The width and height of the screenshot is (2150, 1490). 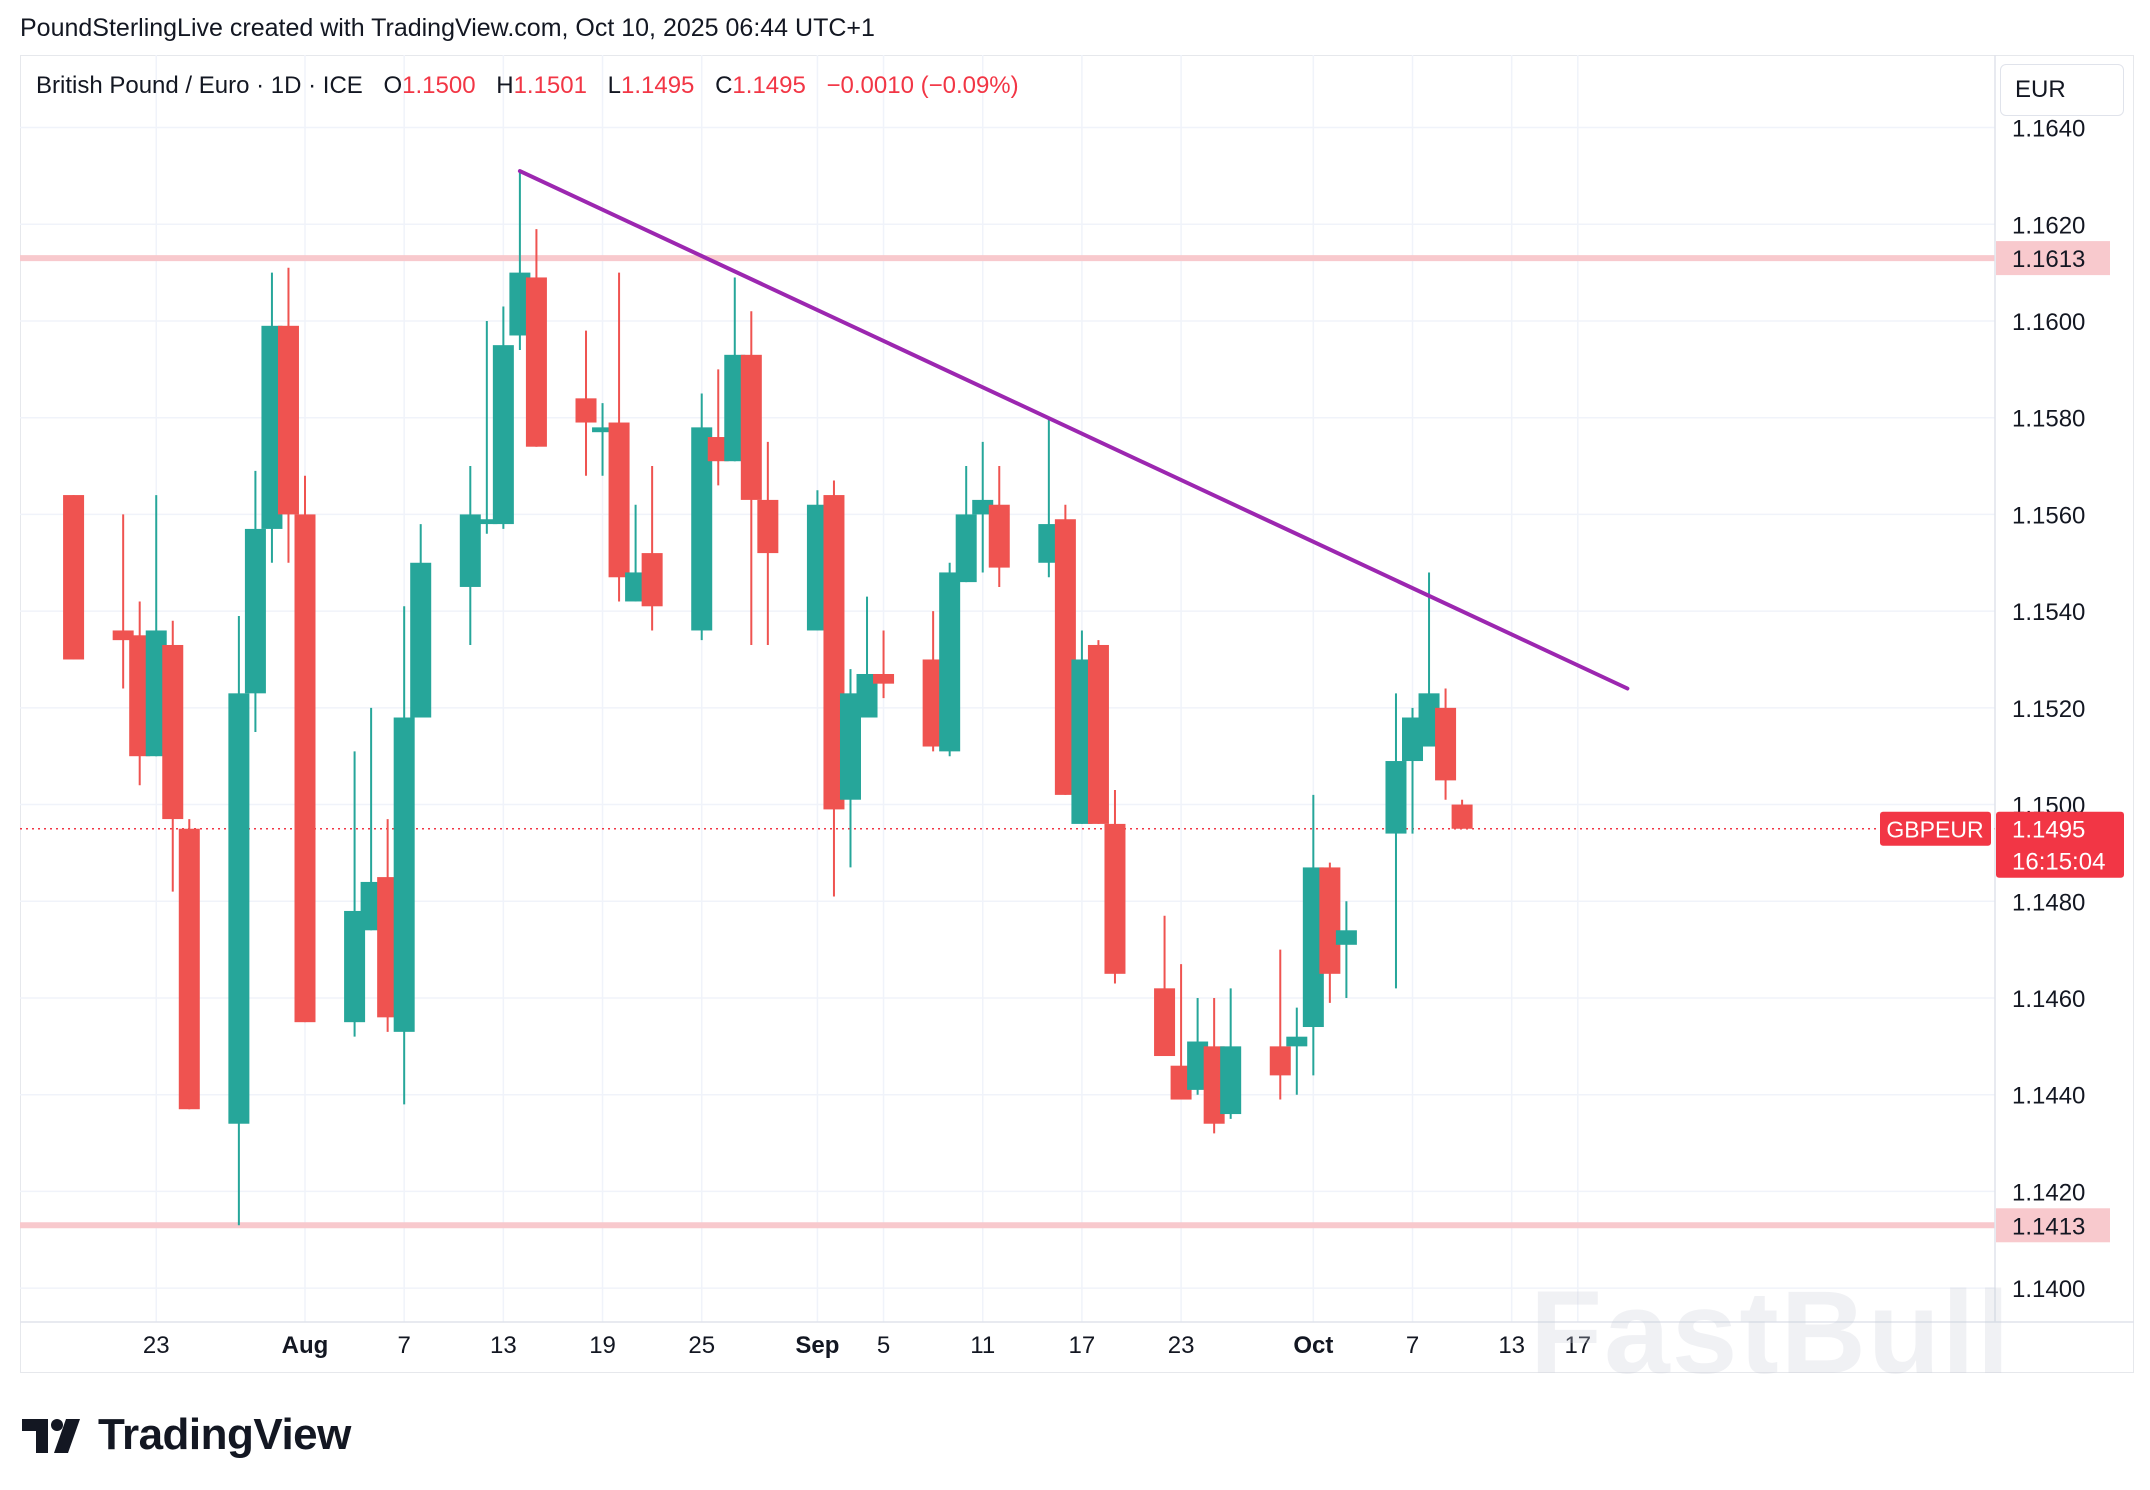 What do you see at coordinates (439, 85) in the screenshot?
I see `open-value: 1.1500` at bounding box center [439, 85].